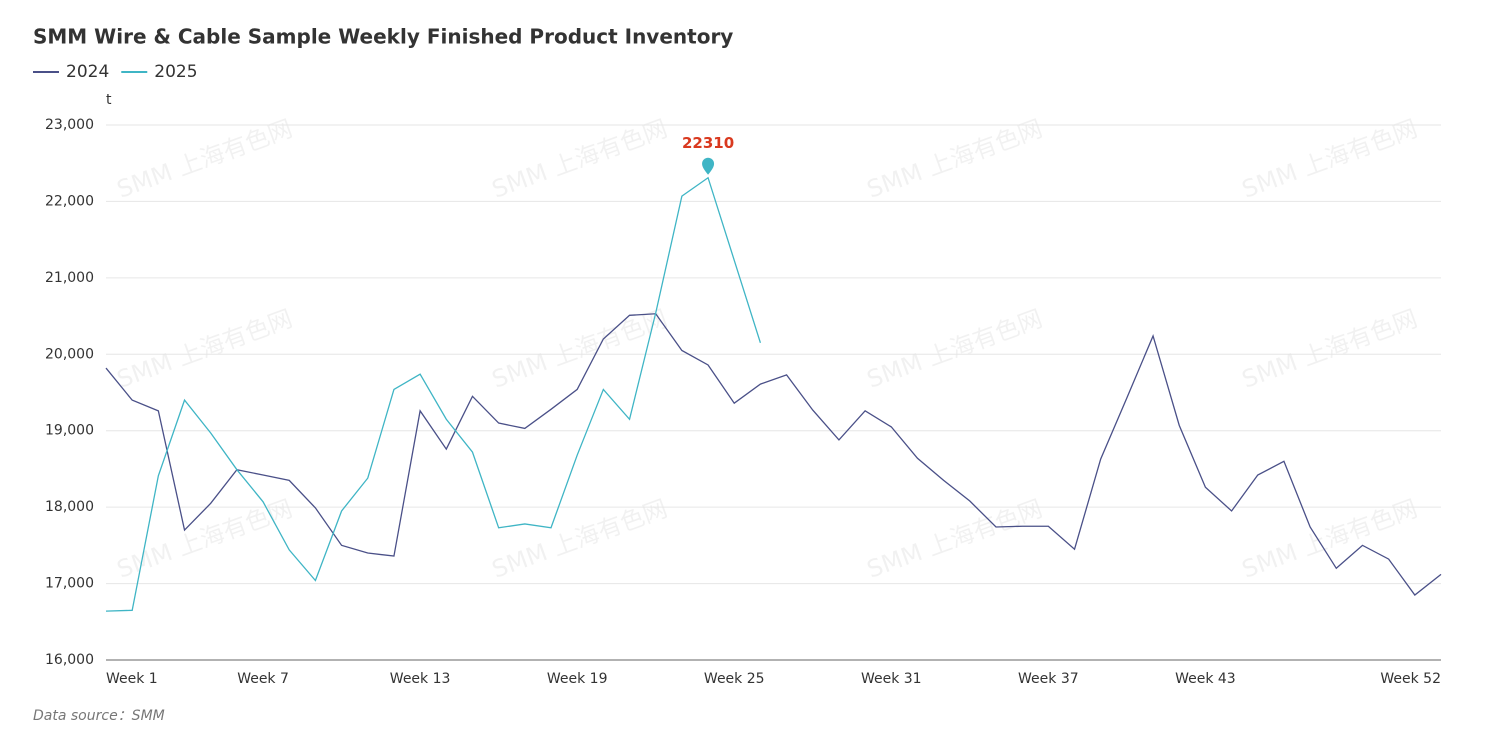 This screenshot has width=1510, height=747. I want to click on x-tick-label: Week 37, so click(1048, 679).